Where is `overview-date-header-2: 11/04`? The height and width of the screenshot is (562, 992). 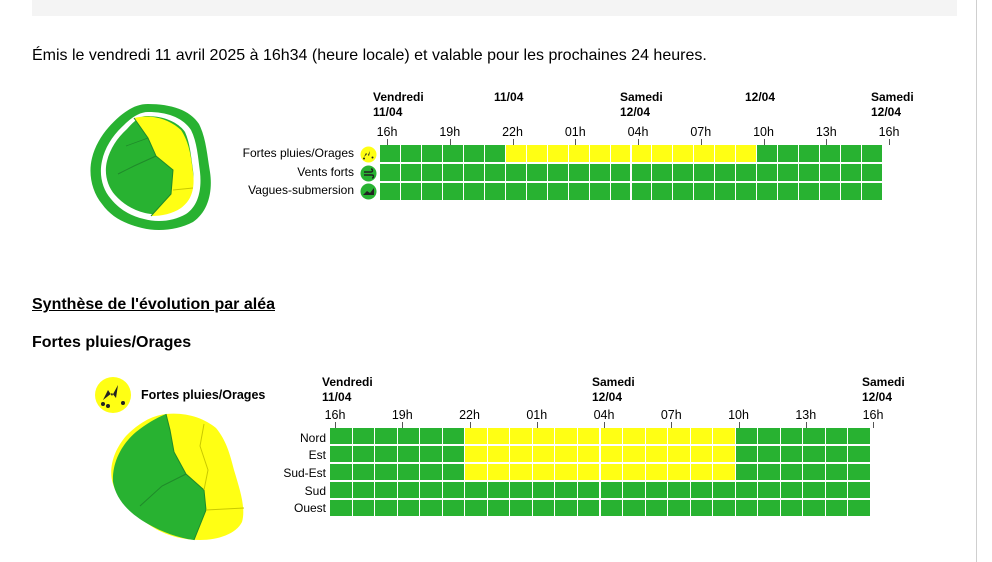
overview-date-header-2: 11/04 is located at coordinates (509, 97).